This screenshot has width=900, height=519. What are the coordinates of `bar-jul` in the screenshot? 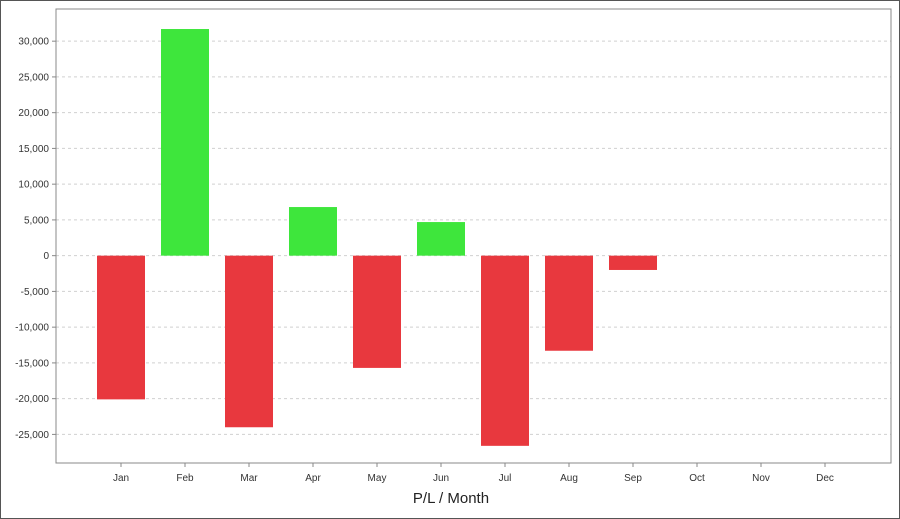 It's located at (505, 350).